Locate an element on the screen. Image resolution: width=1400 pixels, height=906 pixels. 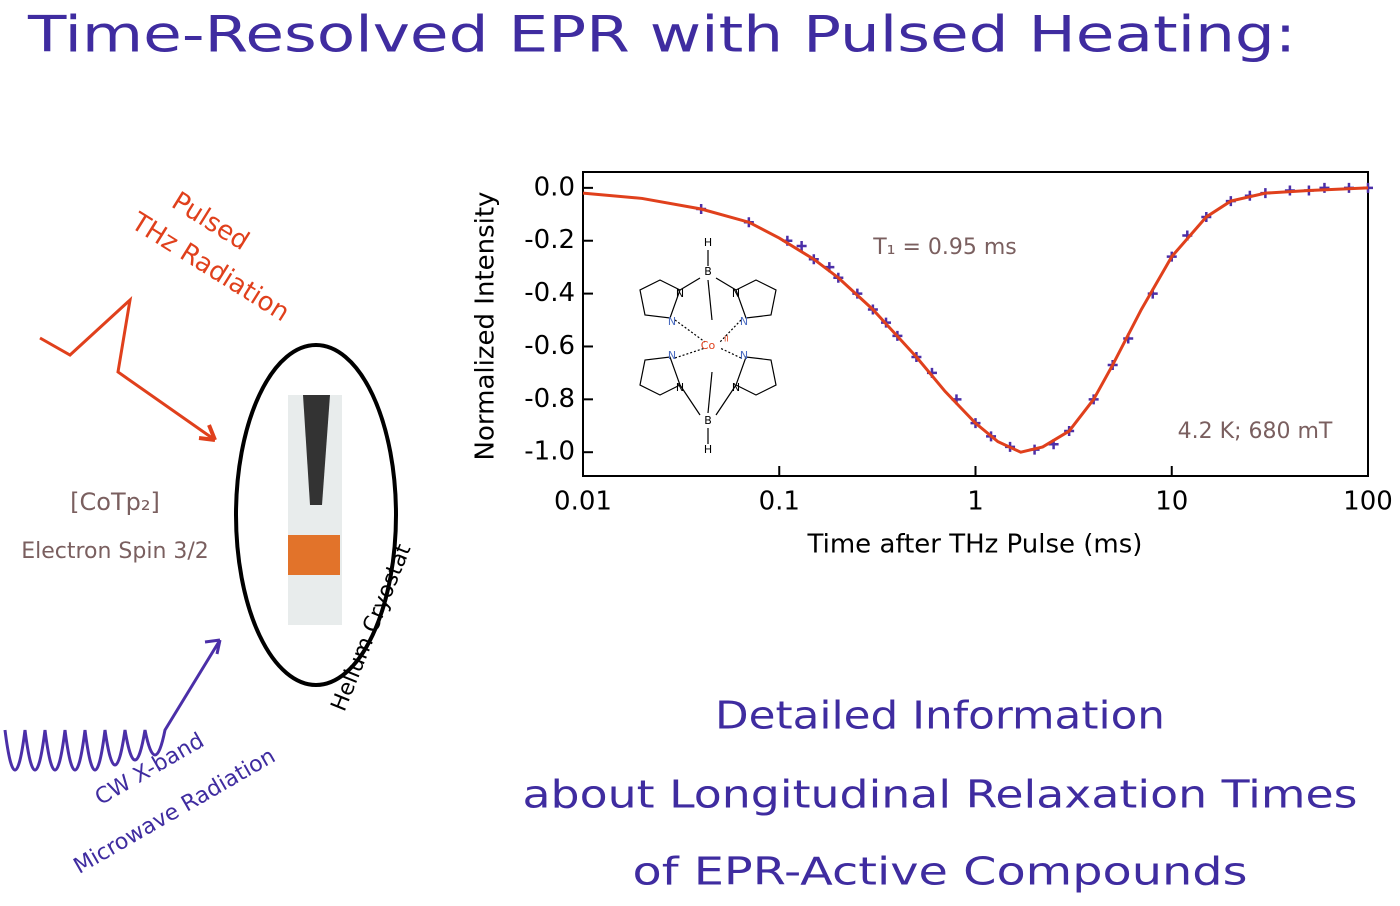
probe is located at coordinates (316, 450).